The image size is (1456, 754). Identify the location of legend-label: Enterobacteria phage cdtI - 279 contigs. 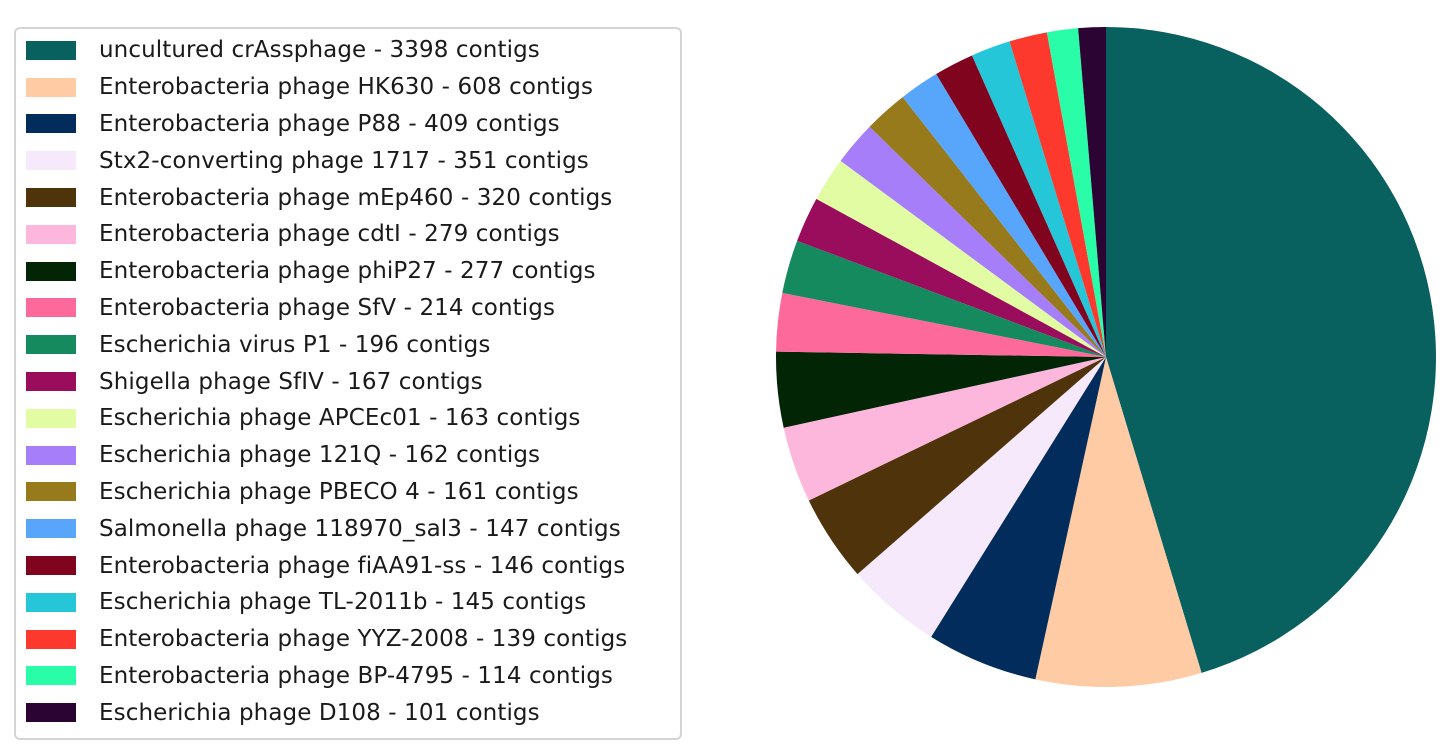
(329, 234).